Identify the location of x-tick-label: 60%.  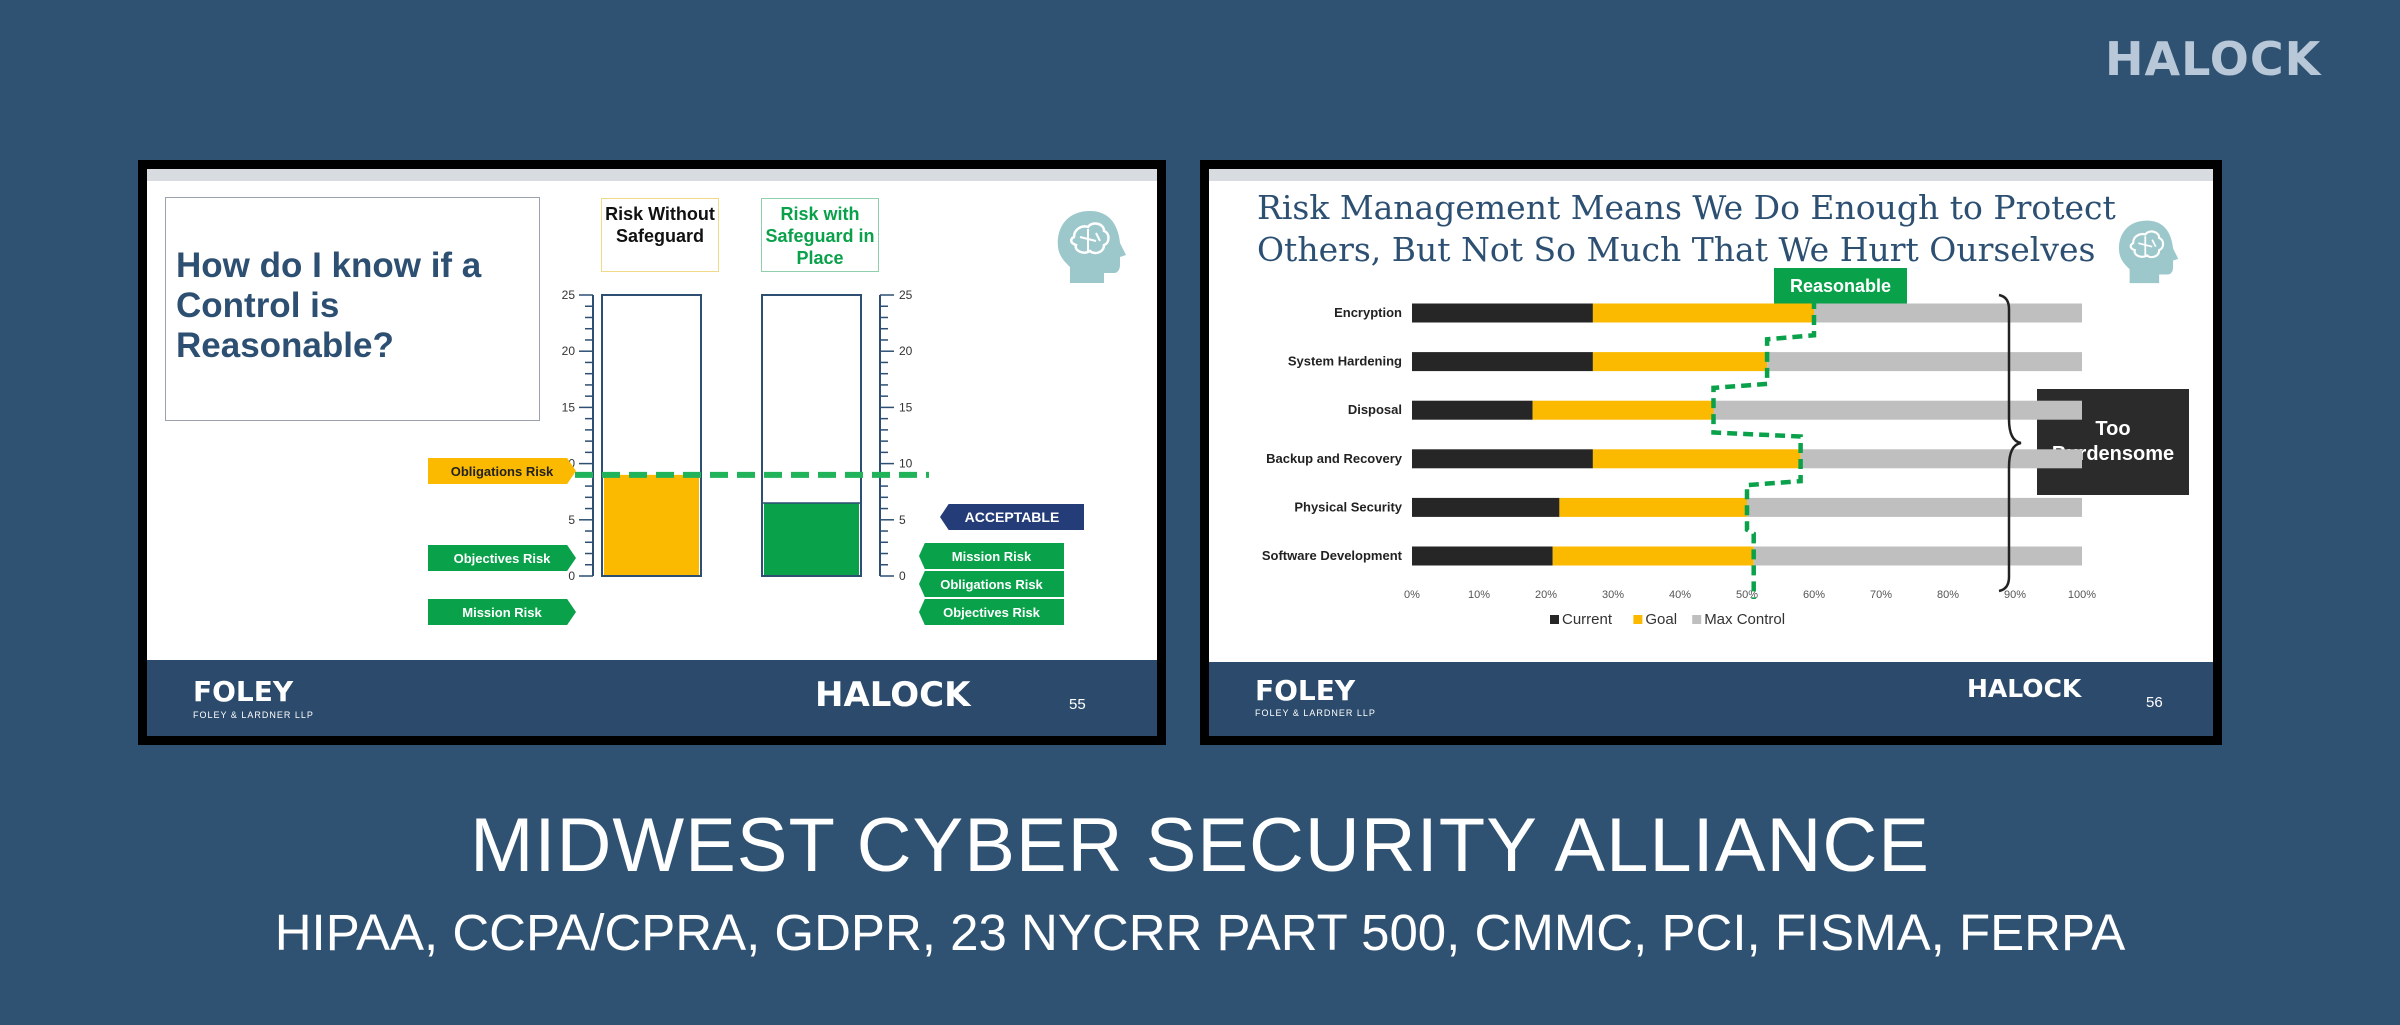
(1814, 595).